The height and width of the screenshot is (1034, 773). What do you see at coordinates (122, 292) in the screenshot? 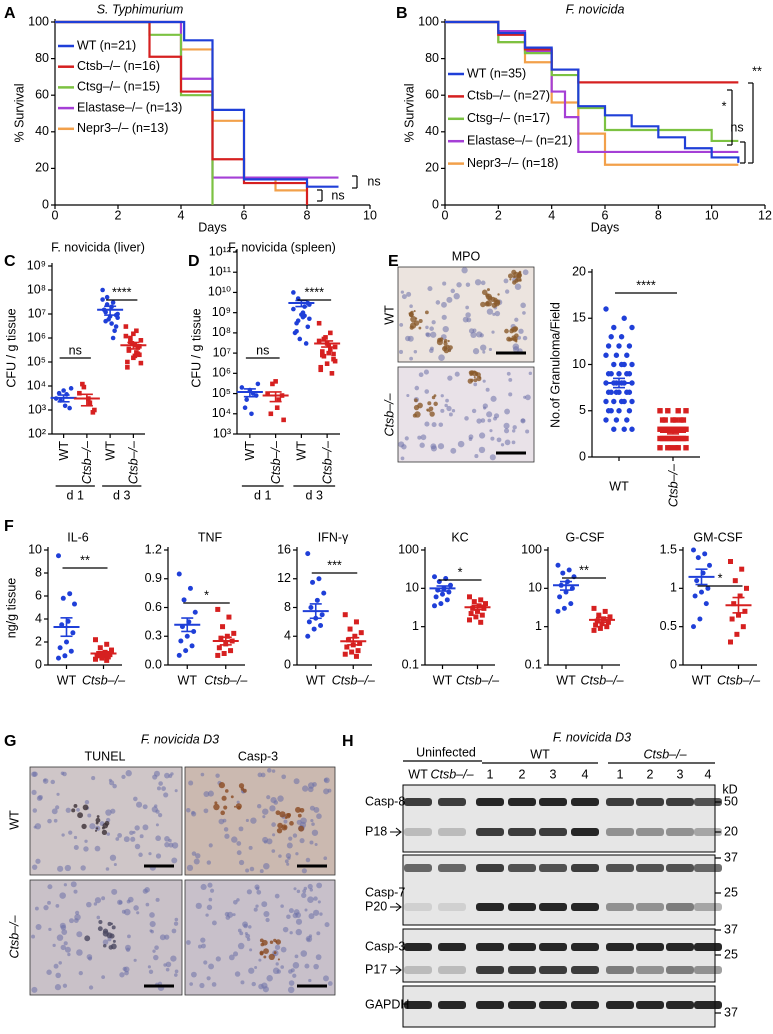
I see `significance: ****` at bounding box center [122, 292].